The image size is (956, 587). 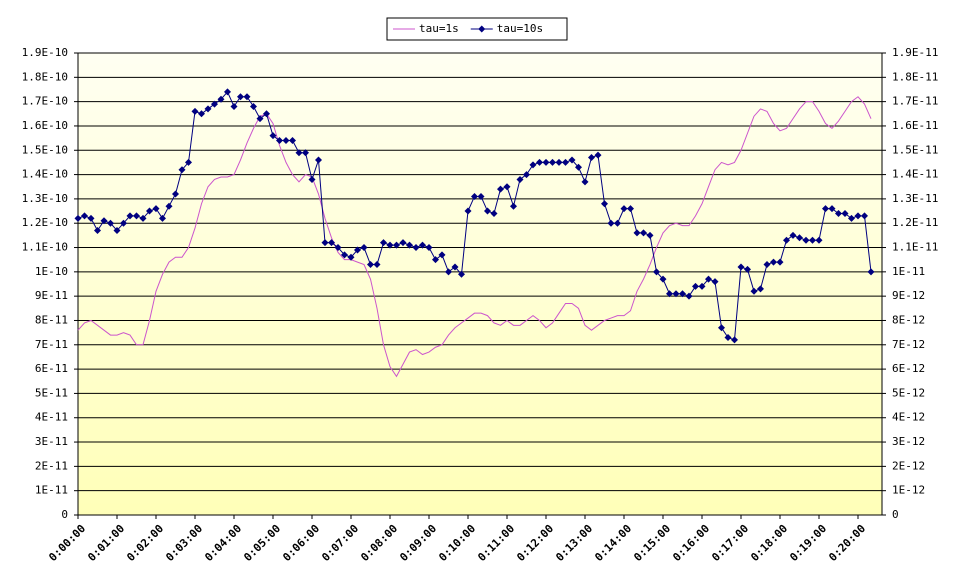 What do you see at coordinates (457, 543) in the screenshot?
I see `x-tick-label: 0:10:00` at bounding box center [457, 543].